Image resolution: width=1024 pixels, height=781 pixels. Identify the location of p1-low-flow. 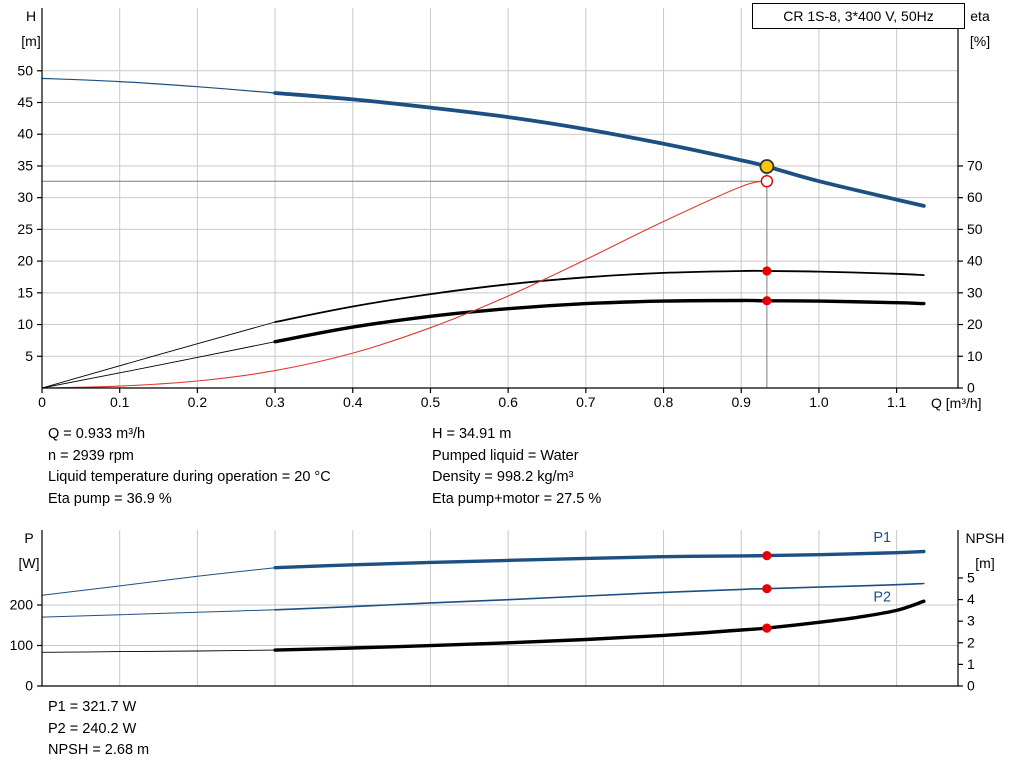
(158, 581).